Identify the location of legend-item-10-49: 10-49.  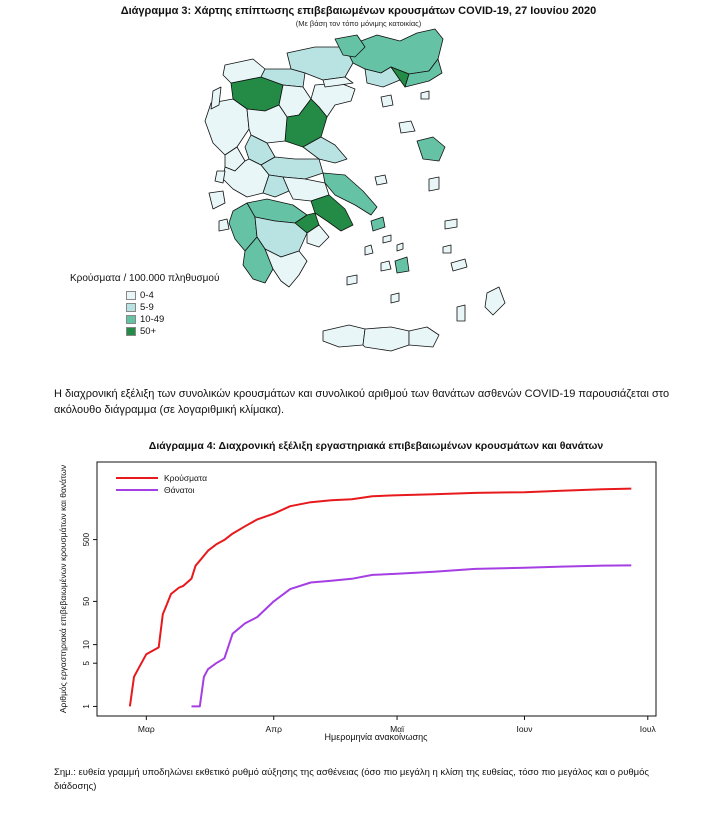
(145, 319).